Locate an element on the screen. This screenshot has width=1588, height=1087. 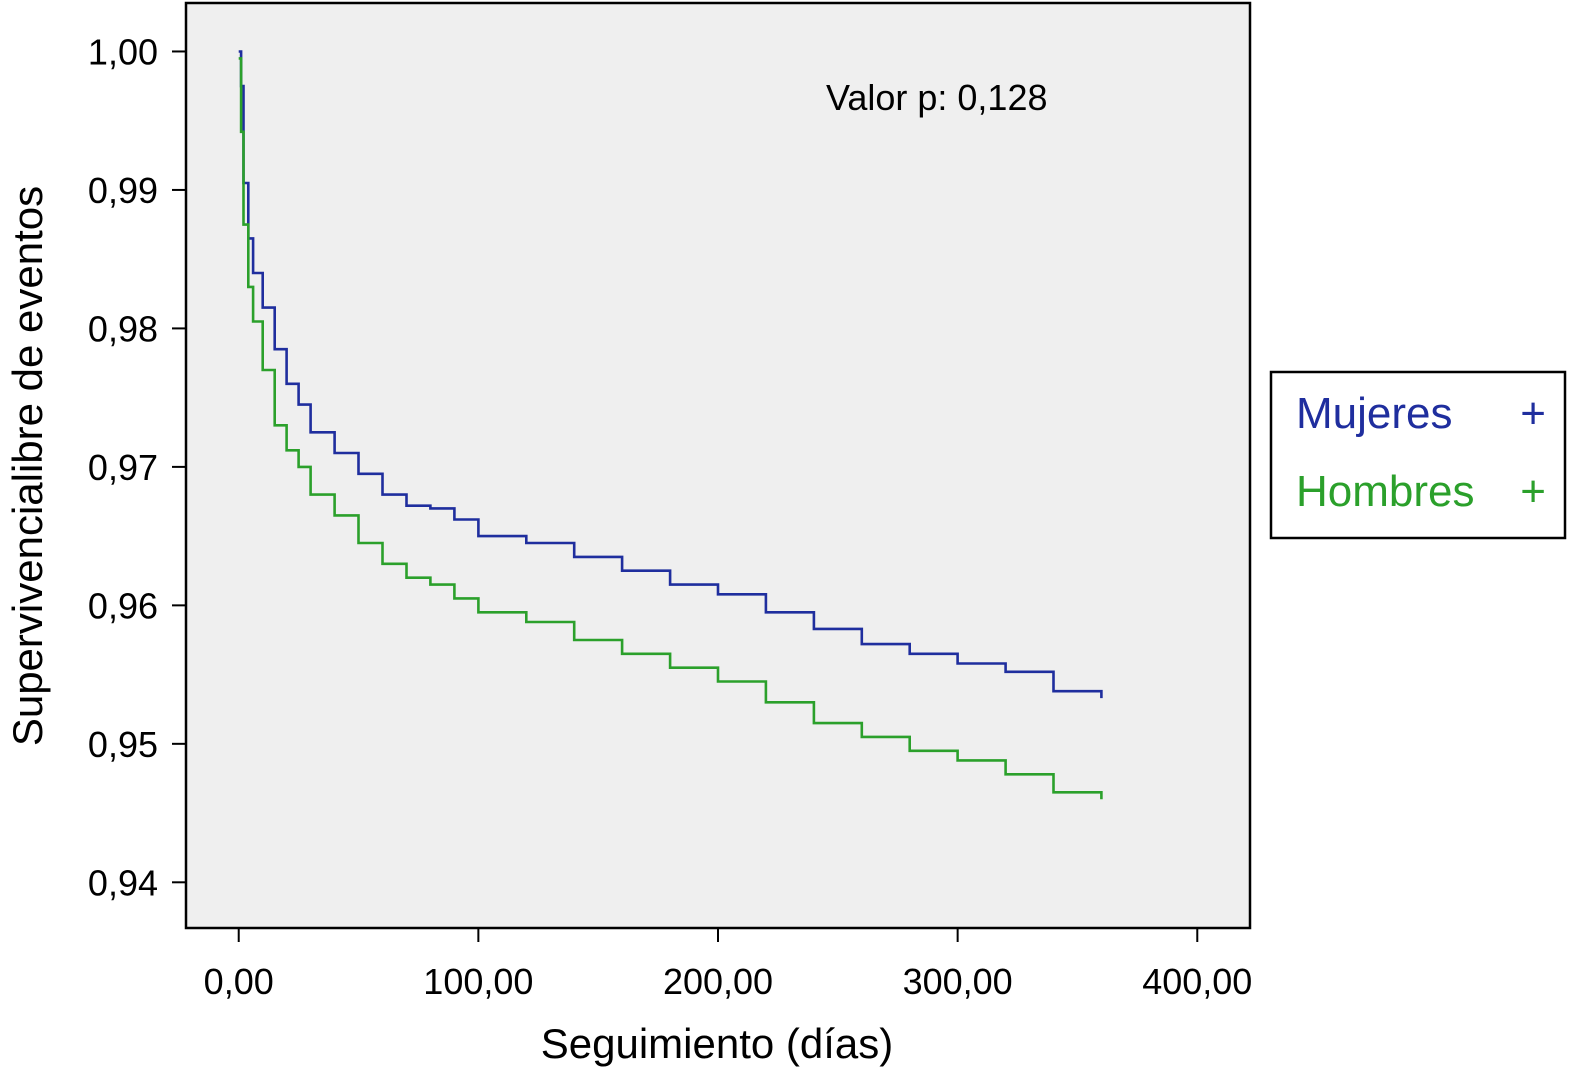
legend: Mujeres + Hombres + is located at coordinates (1418, 455).